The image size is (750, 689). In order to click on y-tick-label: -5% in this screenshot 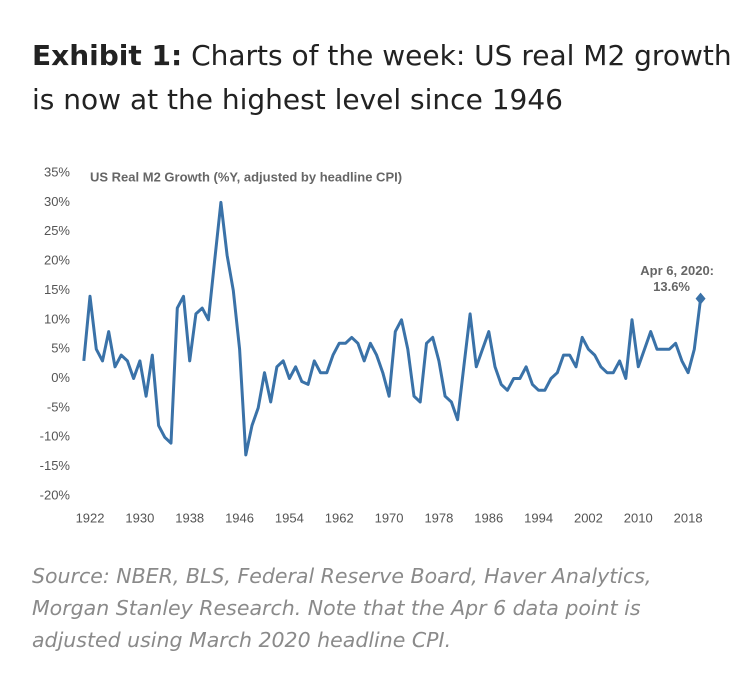, I will do `click(59, 406)`.